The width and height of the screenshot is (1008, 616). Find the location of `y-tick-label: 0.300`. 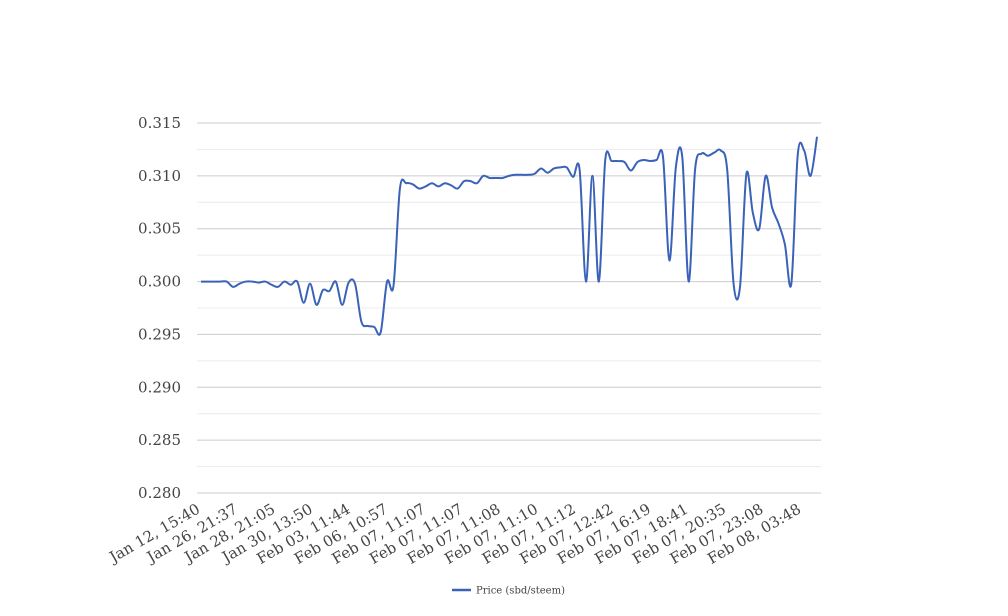

y-tick-label: 0.300 is located at coordinates (159, 282).